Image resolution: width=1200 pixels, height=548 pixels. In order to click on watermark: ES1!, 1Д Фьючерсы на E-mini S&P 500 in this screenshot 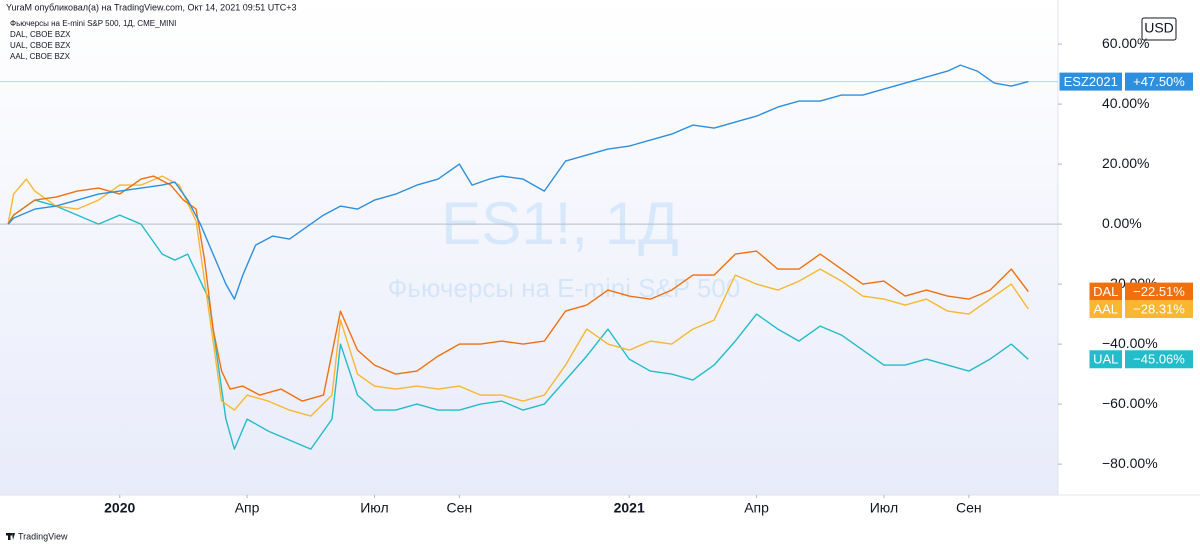, I will do `click(564, 246)`.